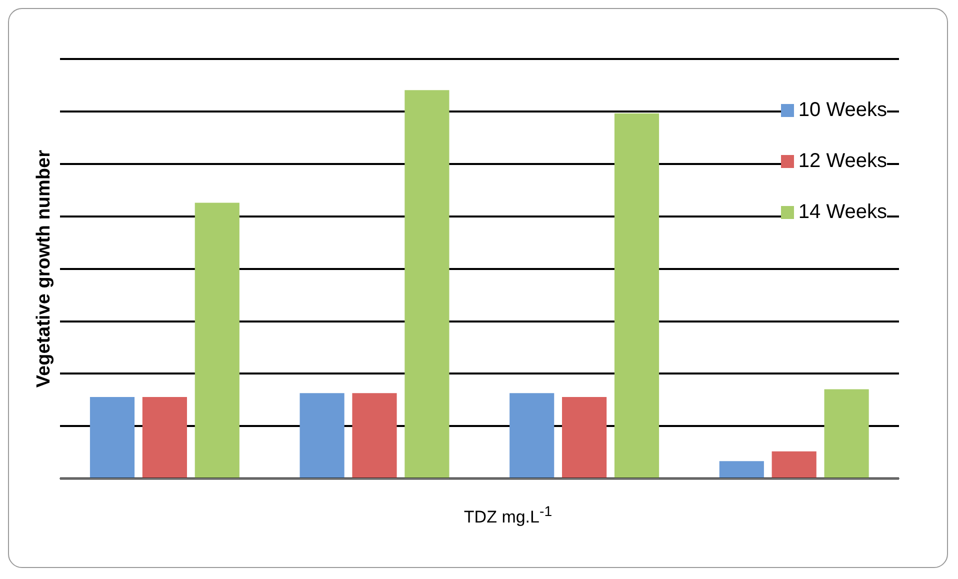 This screenshot has width=958, height=579. I want to click on y-axis-title: Vegetative growth number, so click(44, 268).